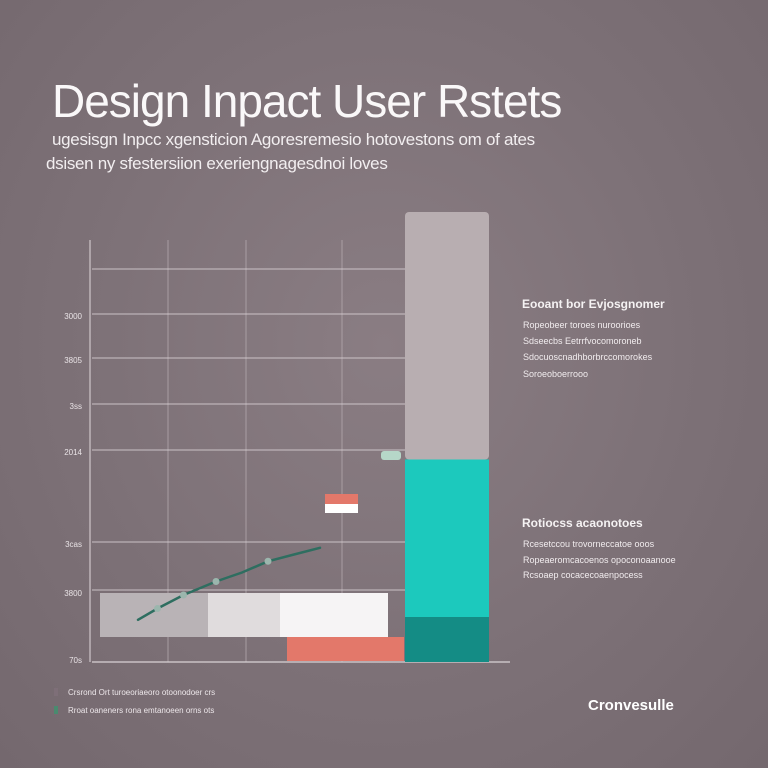 The image size is (768, 768). What do you see at coordinates (341, 499) in the screenshot?
I see `floating-box-top` at bounding box center [341, 499].